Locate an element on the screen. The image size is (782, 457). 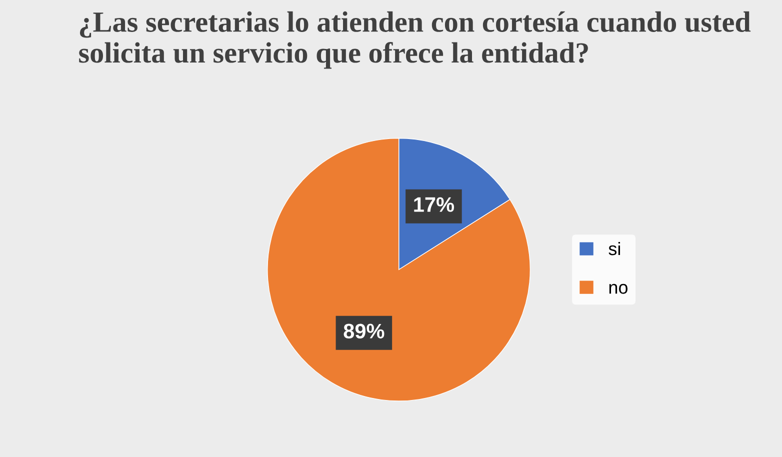
legend-label: si is located at coordinates (614, 249).